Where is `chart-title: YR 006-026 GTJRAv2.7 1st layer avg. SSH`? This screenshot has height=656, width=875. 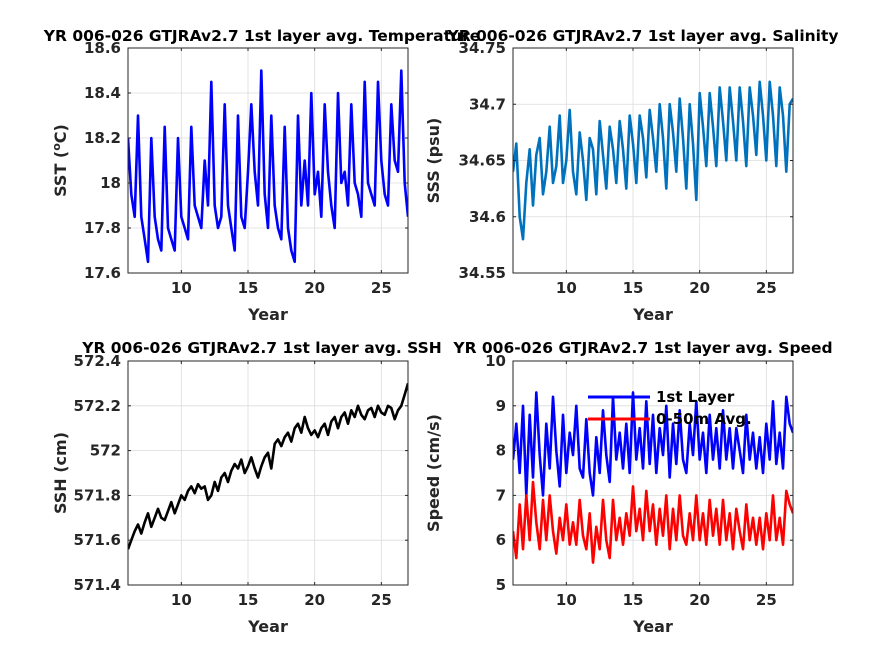 chart-title: YR 006-026 GTJRAv2.7 1st layer avg. SSH is located at coordinates (261, 348).